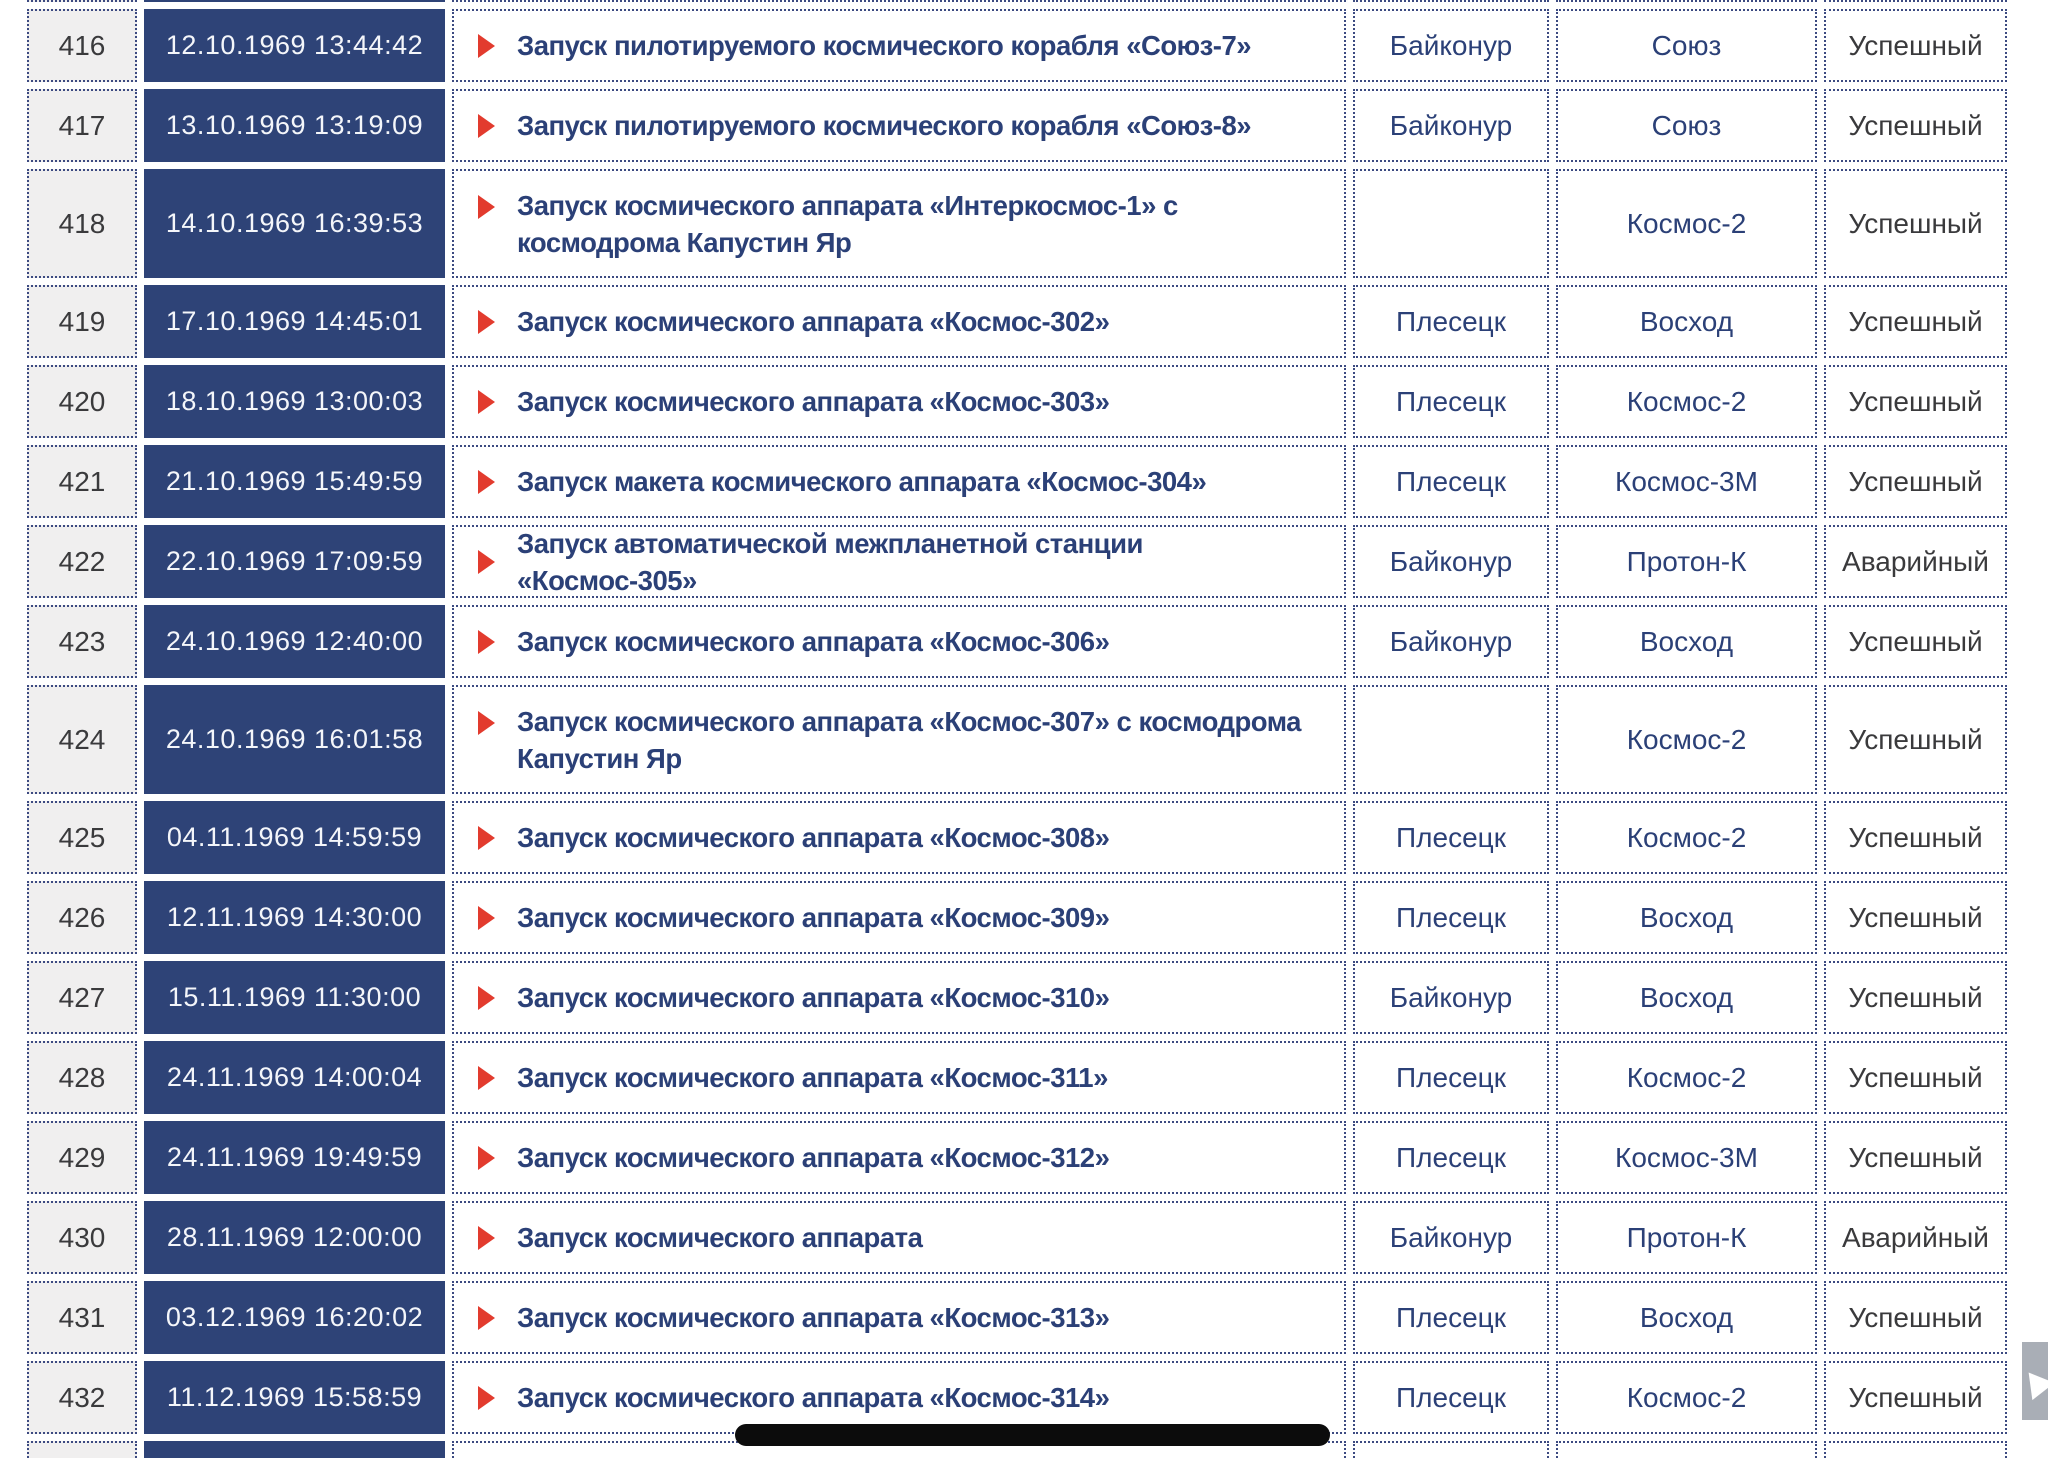  Describe the element at coordinates (294, 997) in the screenshot. I see `launch-datetime-cell: 15.11.1969 11:30:00` at that location.